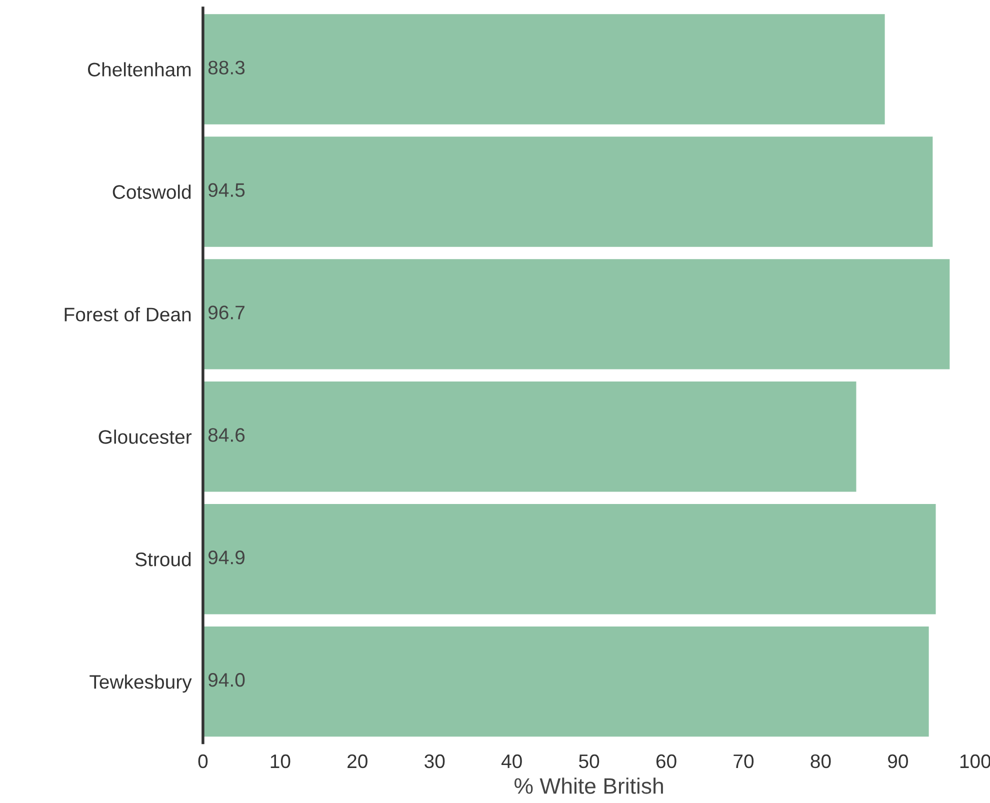 The height and width of the screenshot is (803, 990). Describe the element at coordinates (226, 557) in the screenshot. I see `data-label: 94.9` at that location.